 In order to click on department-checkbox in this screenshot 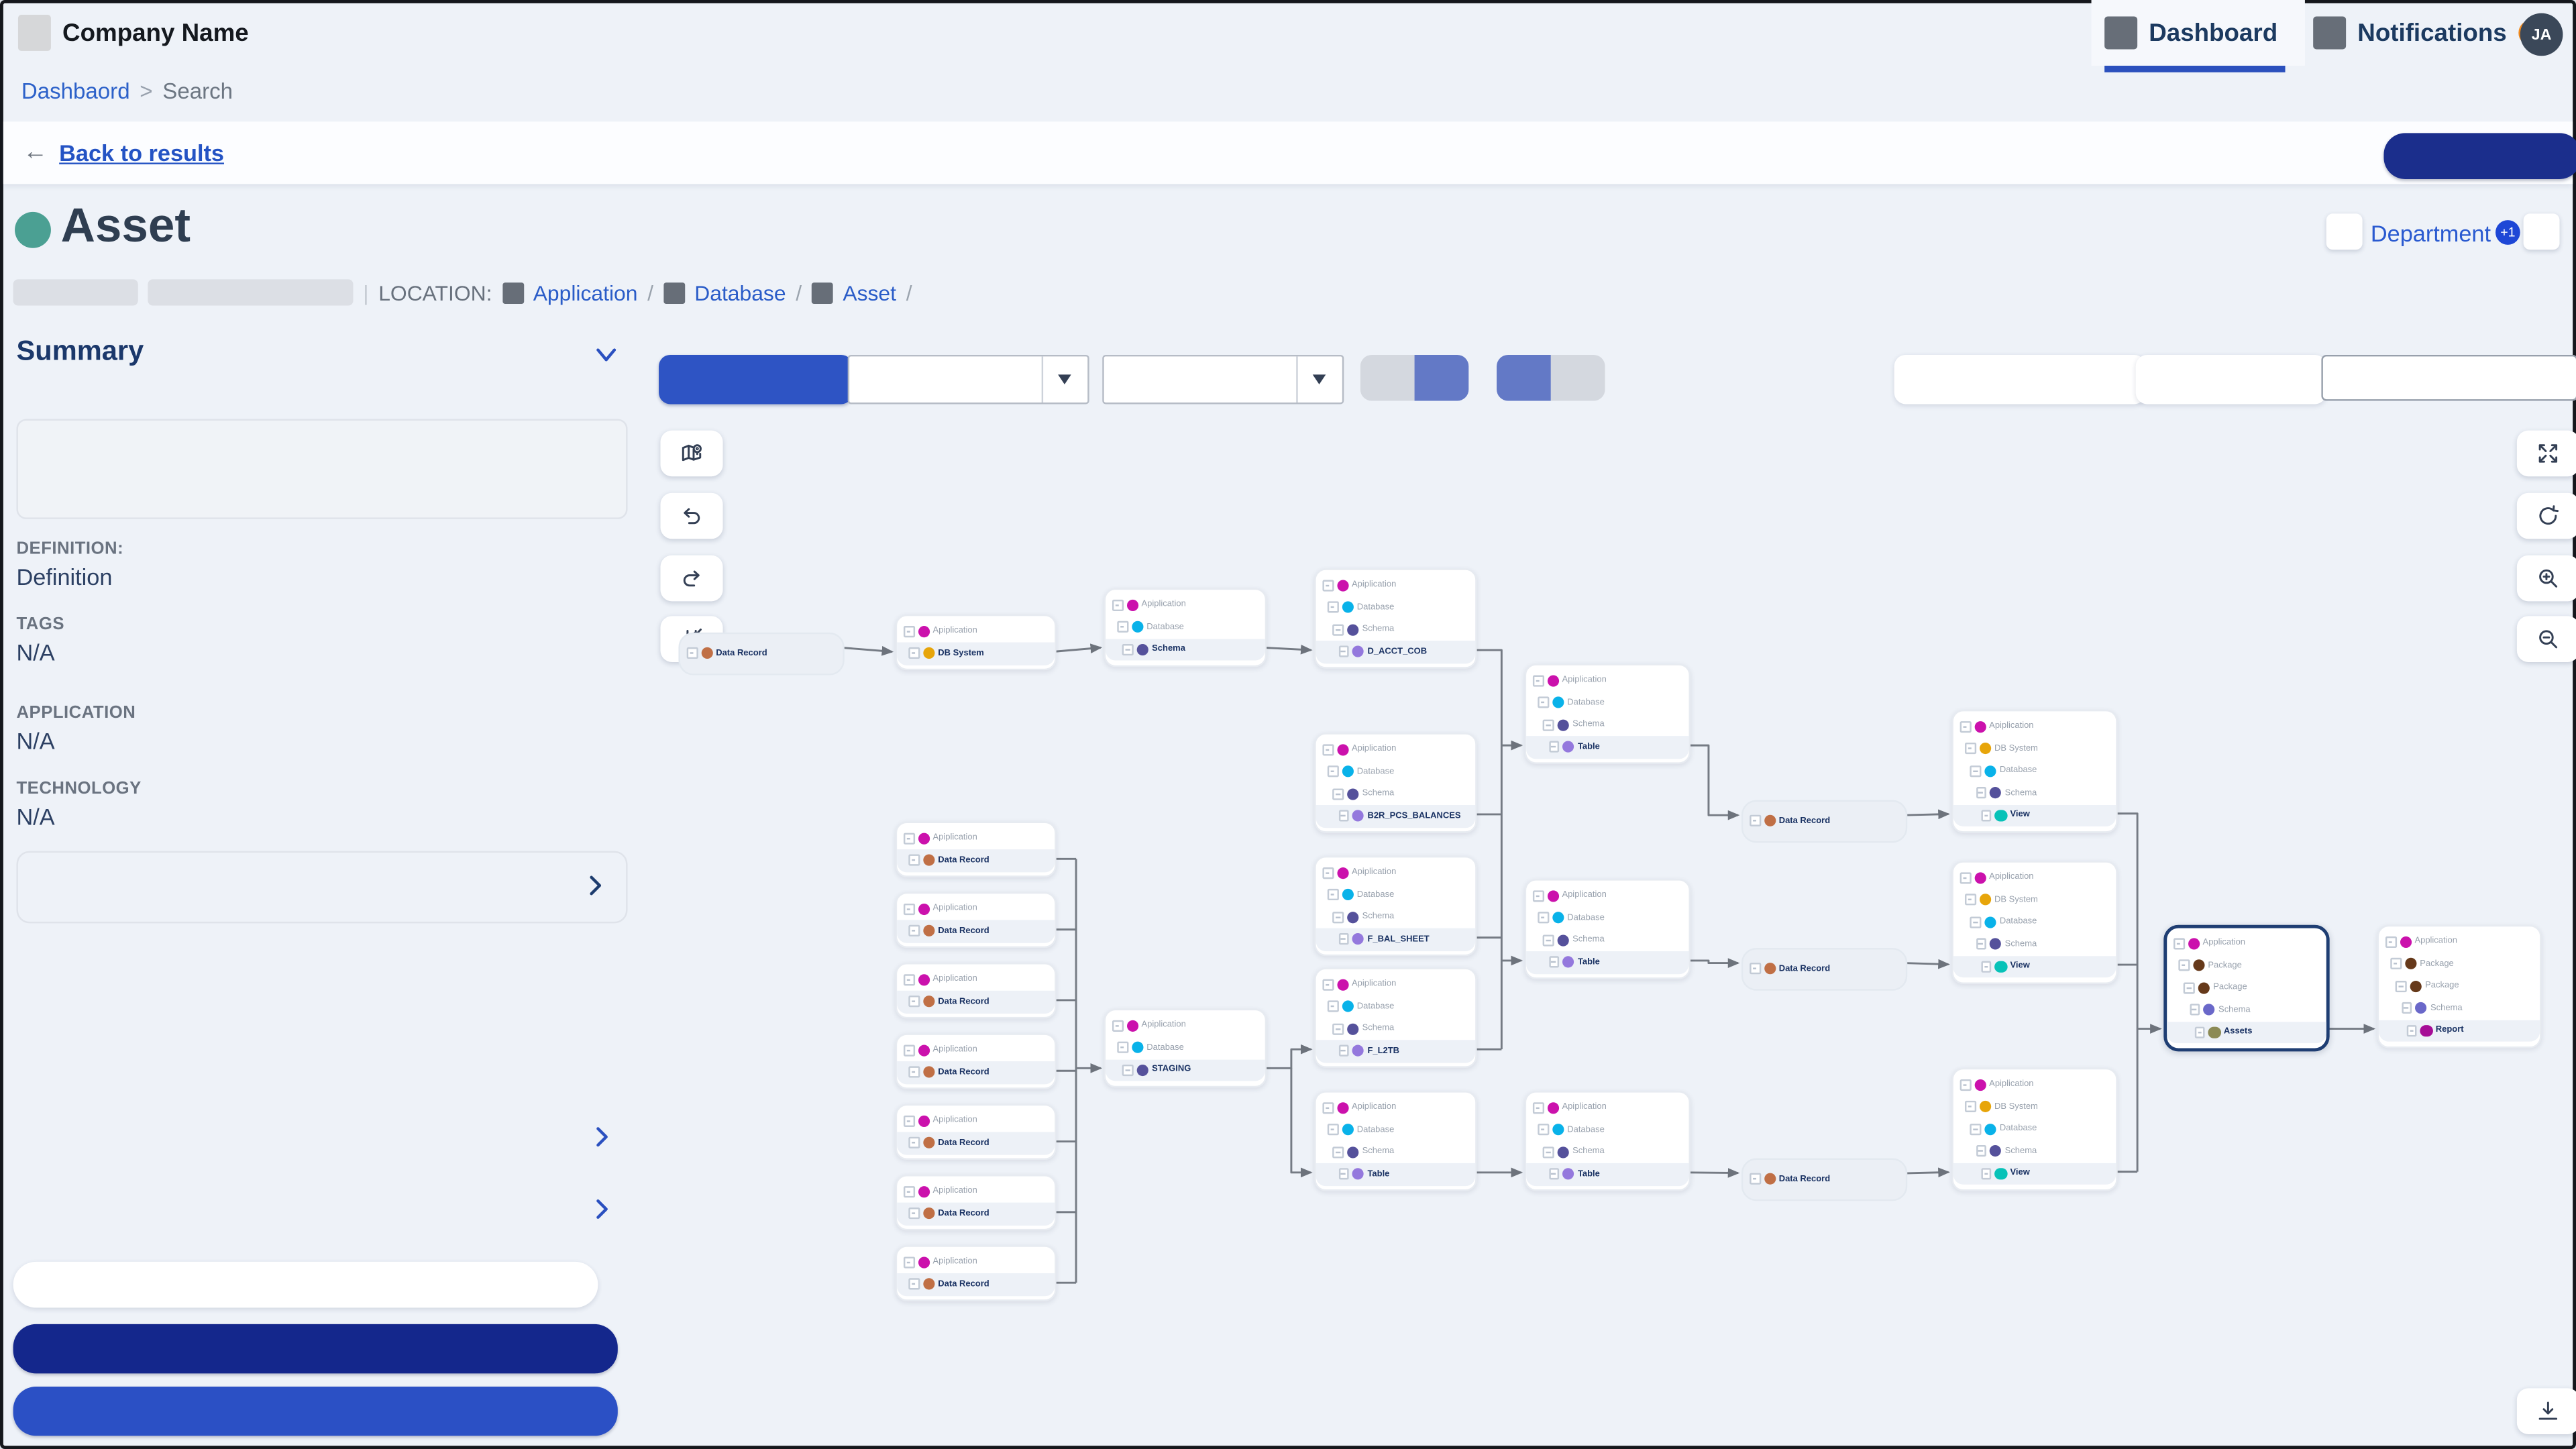, I will do `click(2344, 231)`.